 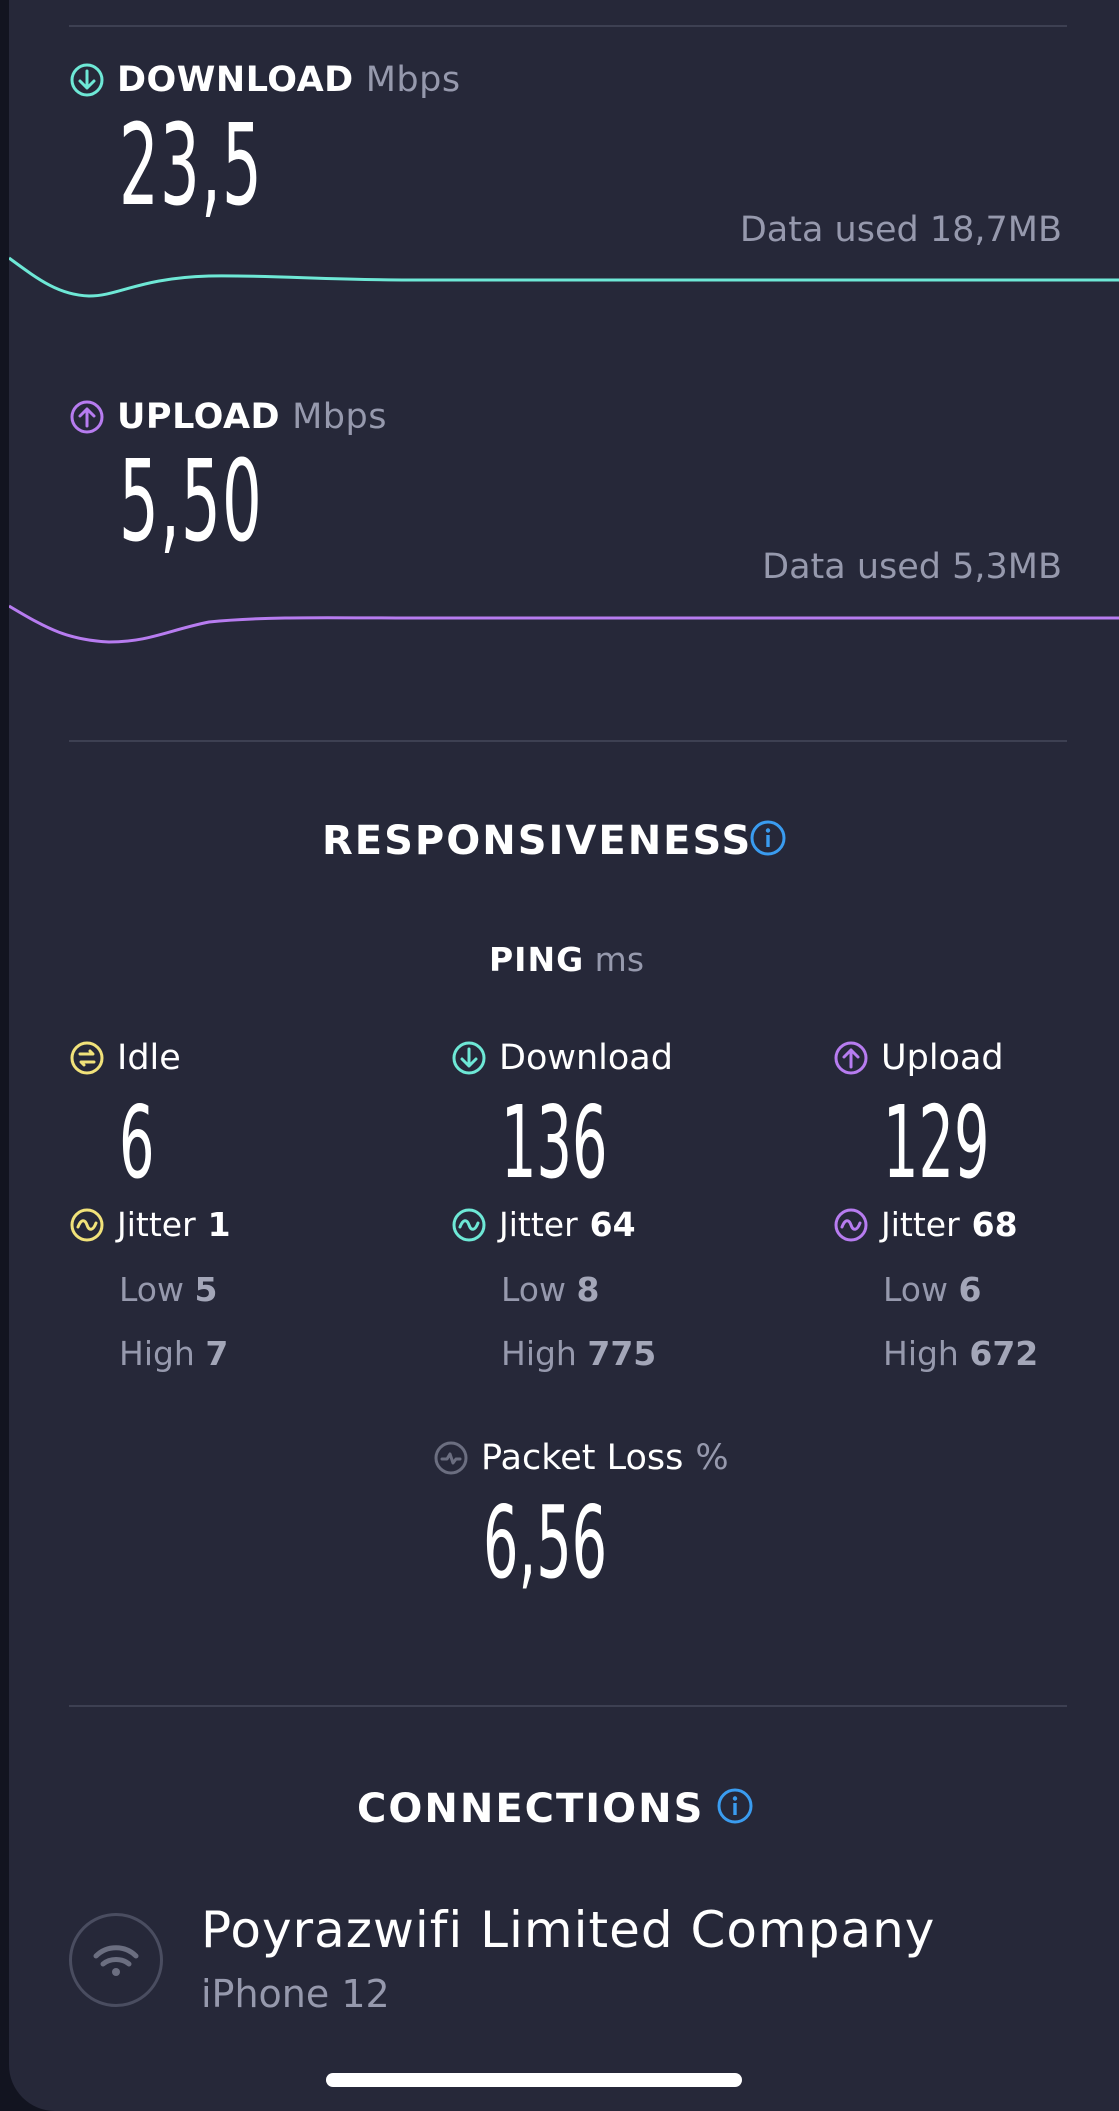 What do you see at coordinates (537, 841) in the screenshot?
I see `responsiveness-title: RESPONSIVENESS` at bounding box center [537, 841].